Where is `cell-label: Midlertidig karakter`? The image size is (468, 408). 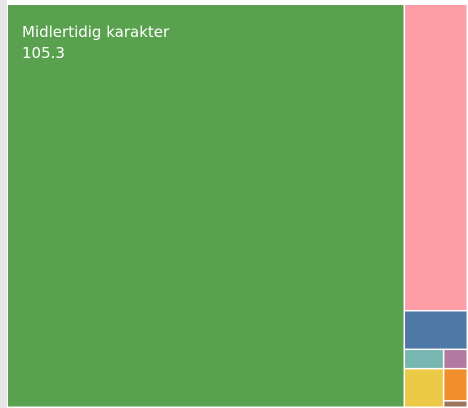 cell-label: Midlertidig karakter is located at coordinates (96, 32).